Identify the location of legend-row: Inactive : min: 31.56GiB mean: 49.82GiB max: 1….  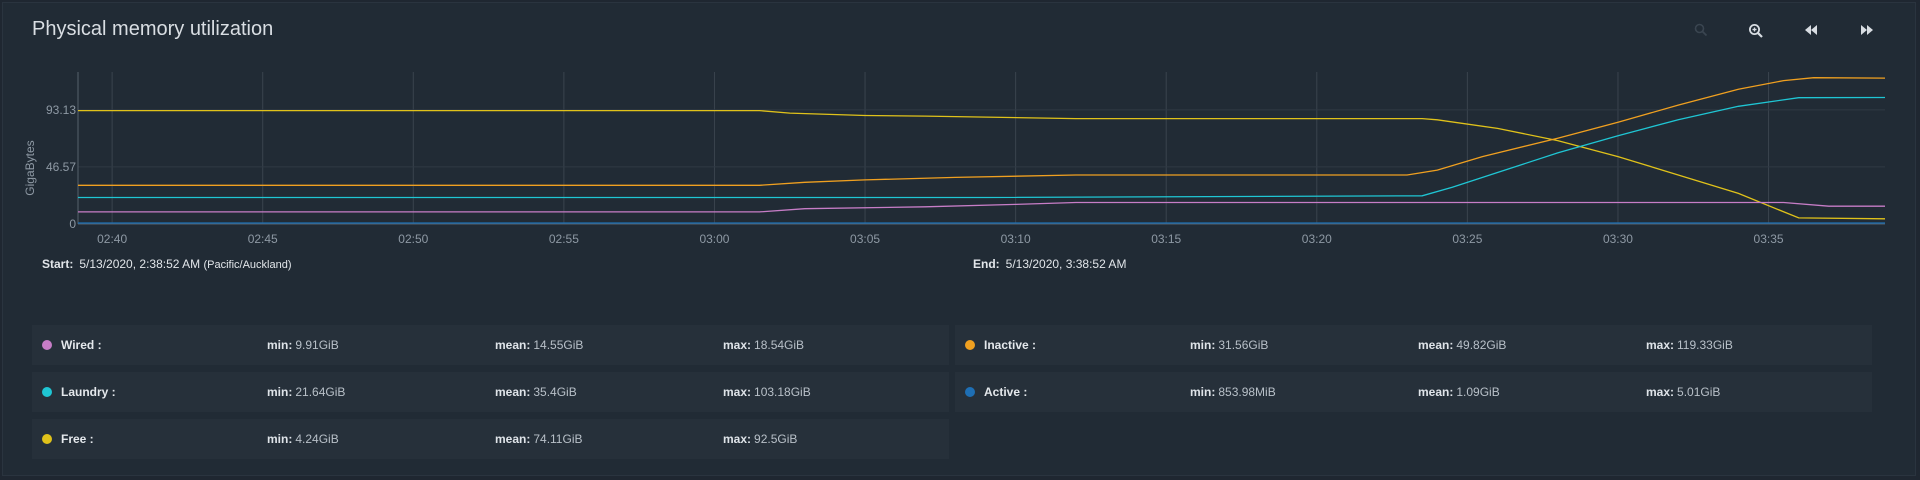
(1413, 345).